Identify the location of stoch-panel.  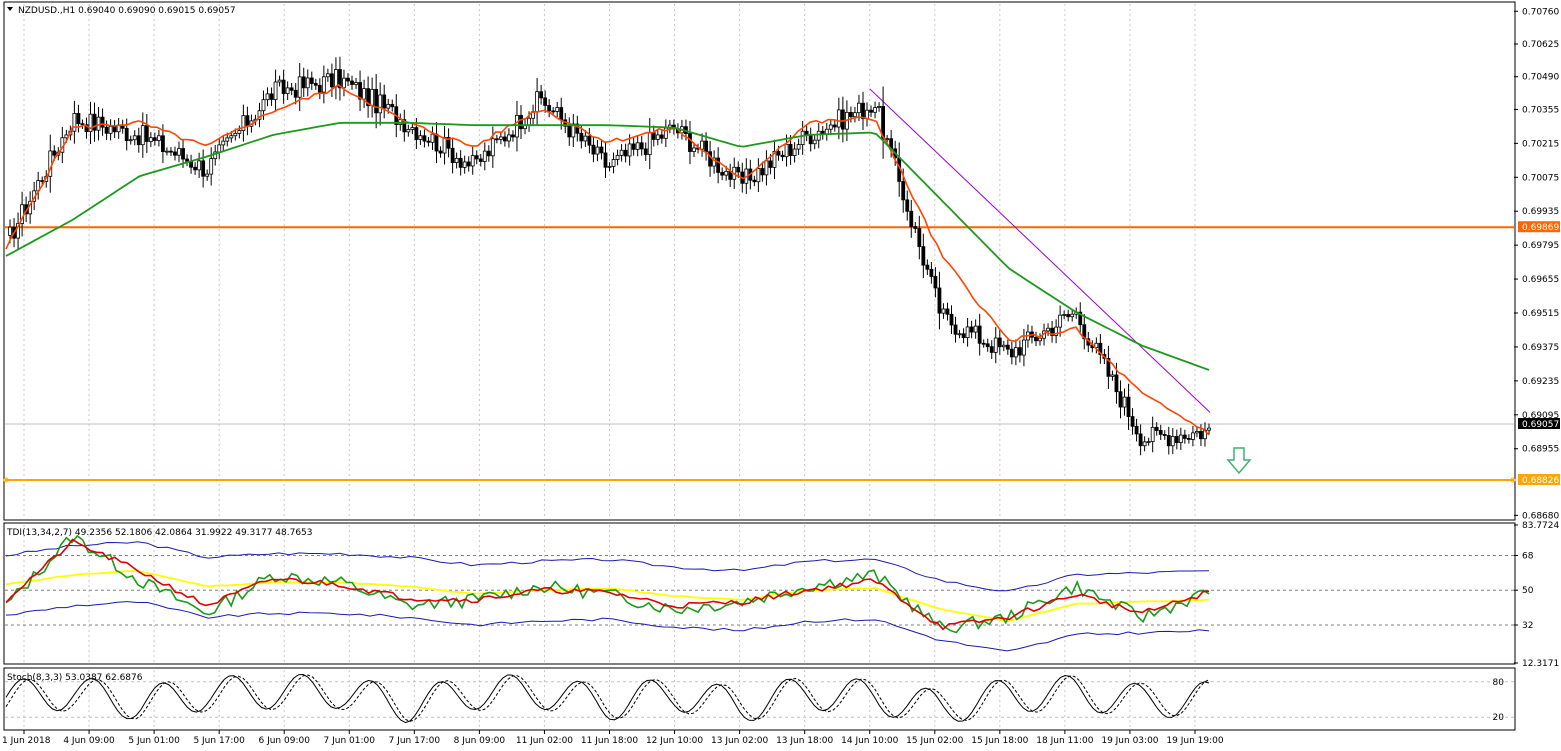
(759, 699).